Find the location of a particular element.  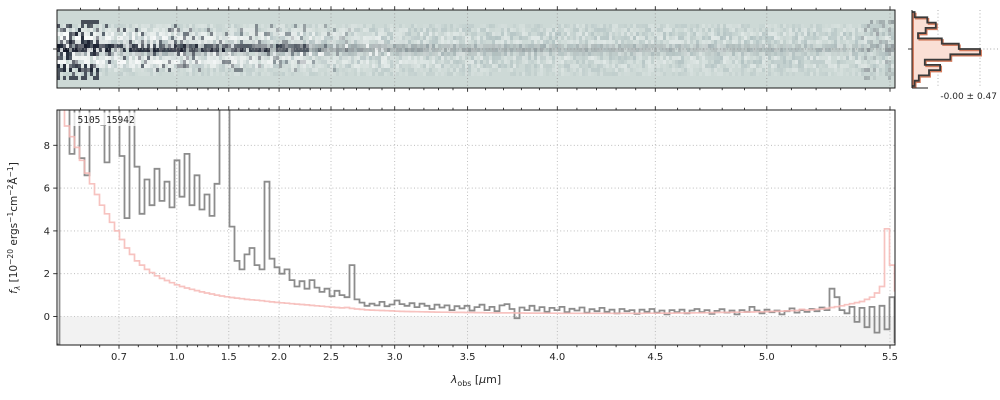

x-tick-label: 4.5 is located at coordinates (655, 357).